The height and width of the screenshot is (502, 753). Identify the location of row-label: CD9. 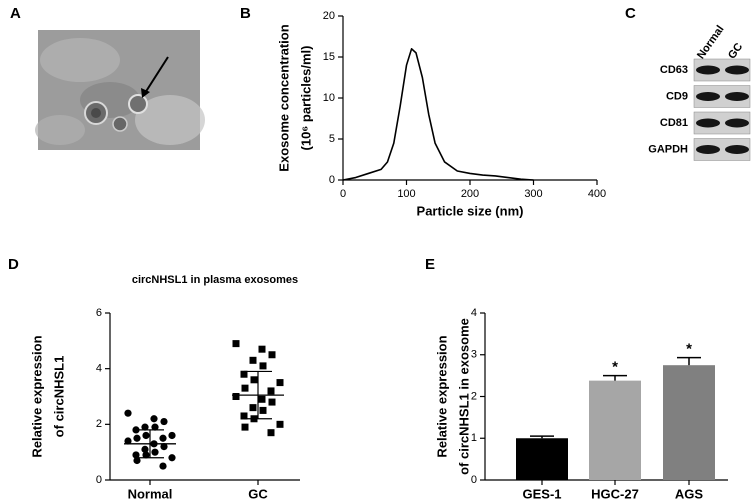
(677, 96).